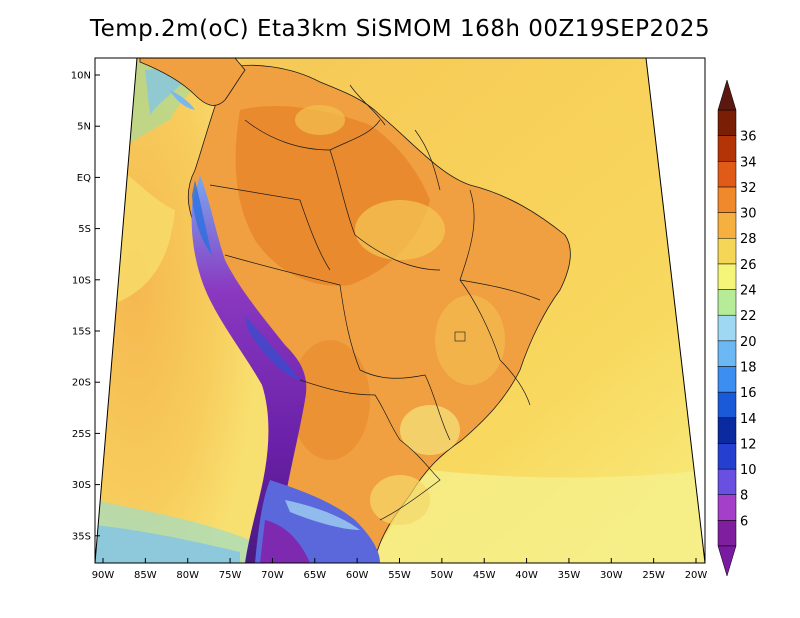  I want to click on lon-tick-label: 30W, so click(611, 575).